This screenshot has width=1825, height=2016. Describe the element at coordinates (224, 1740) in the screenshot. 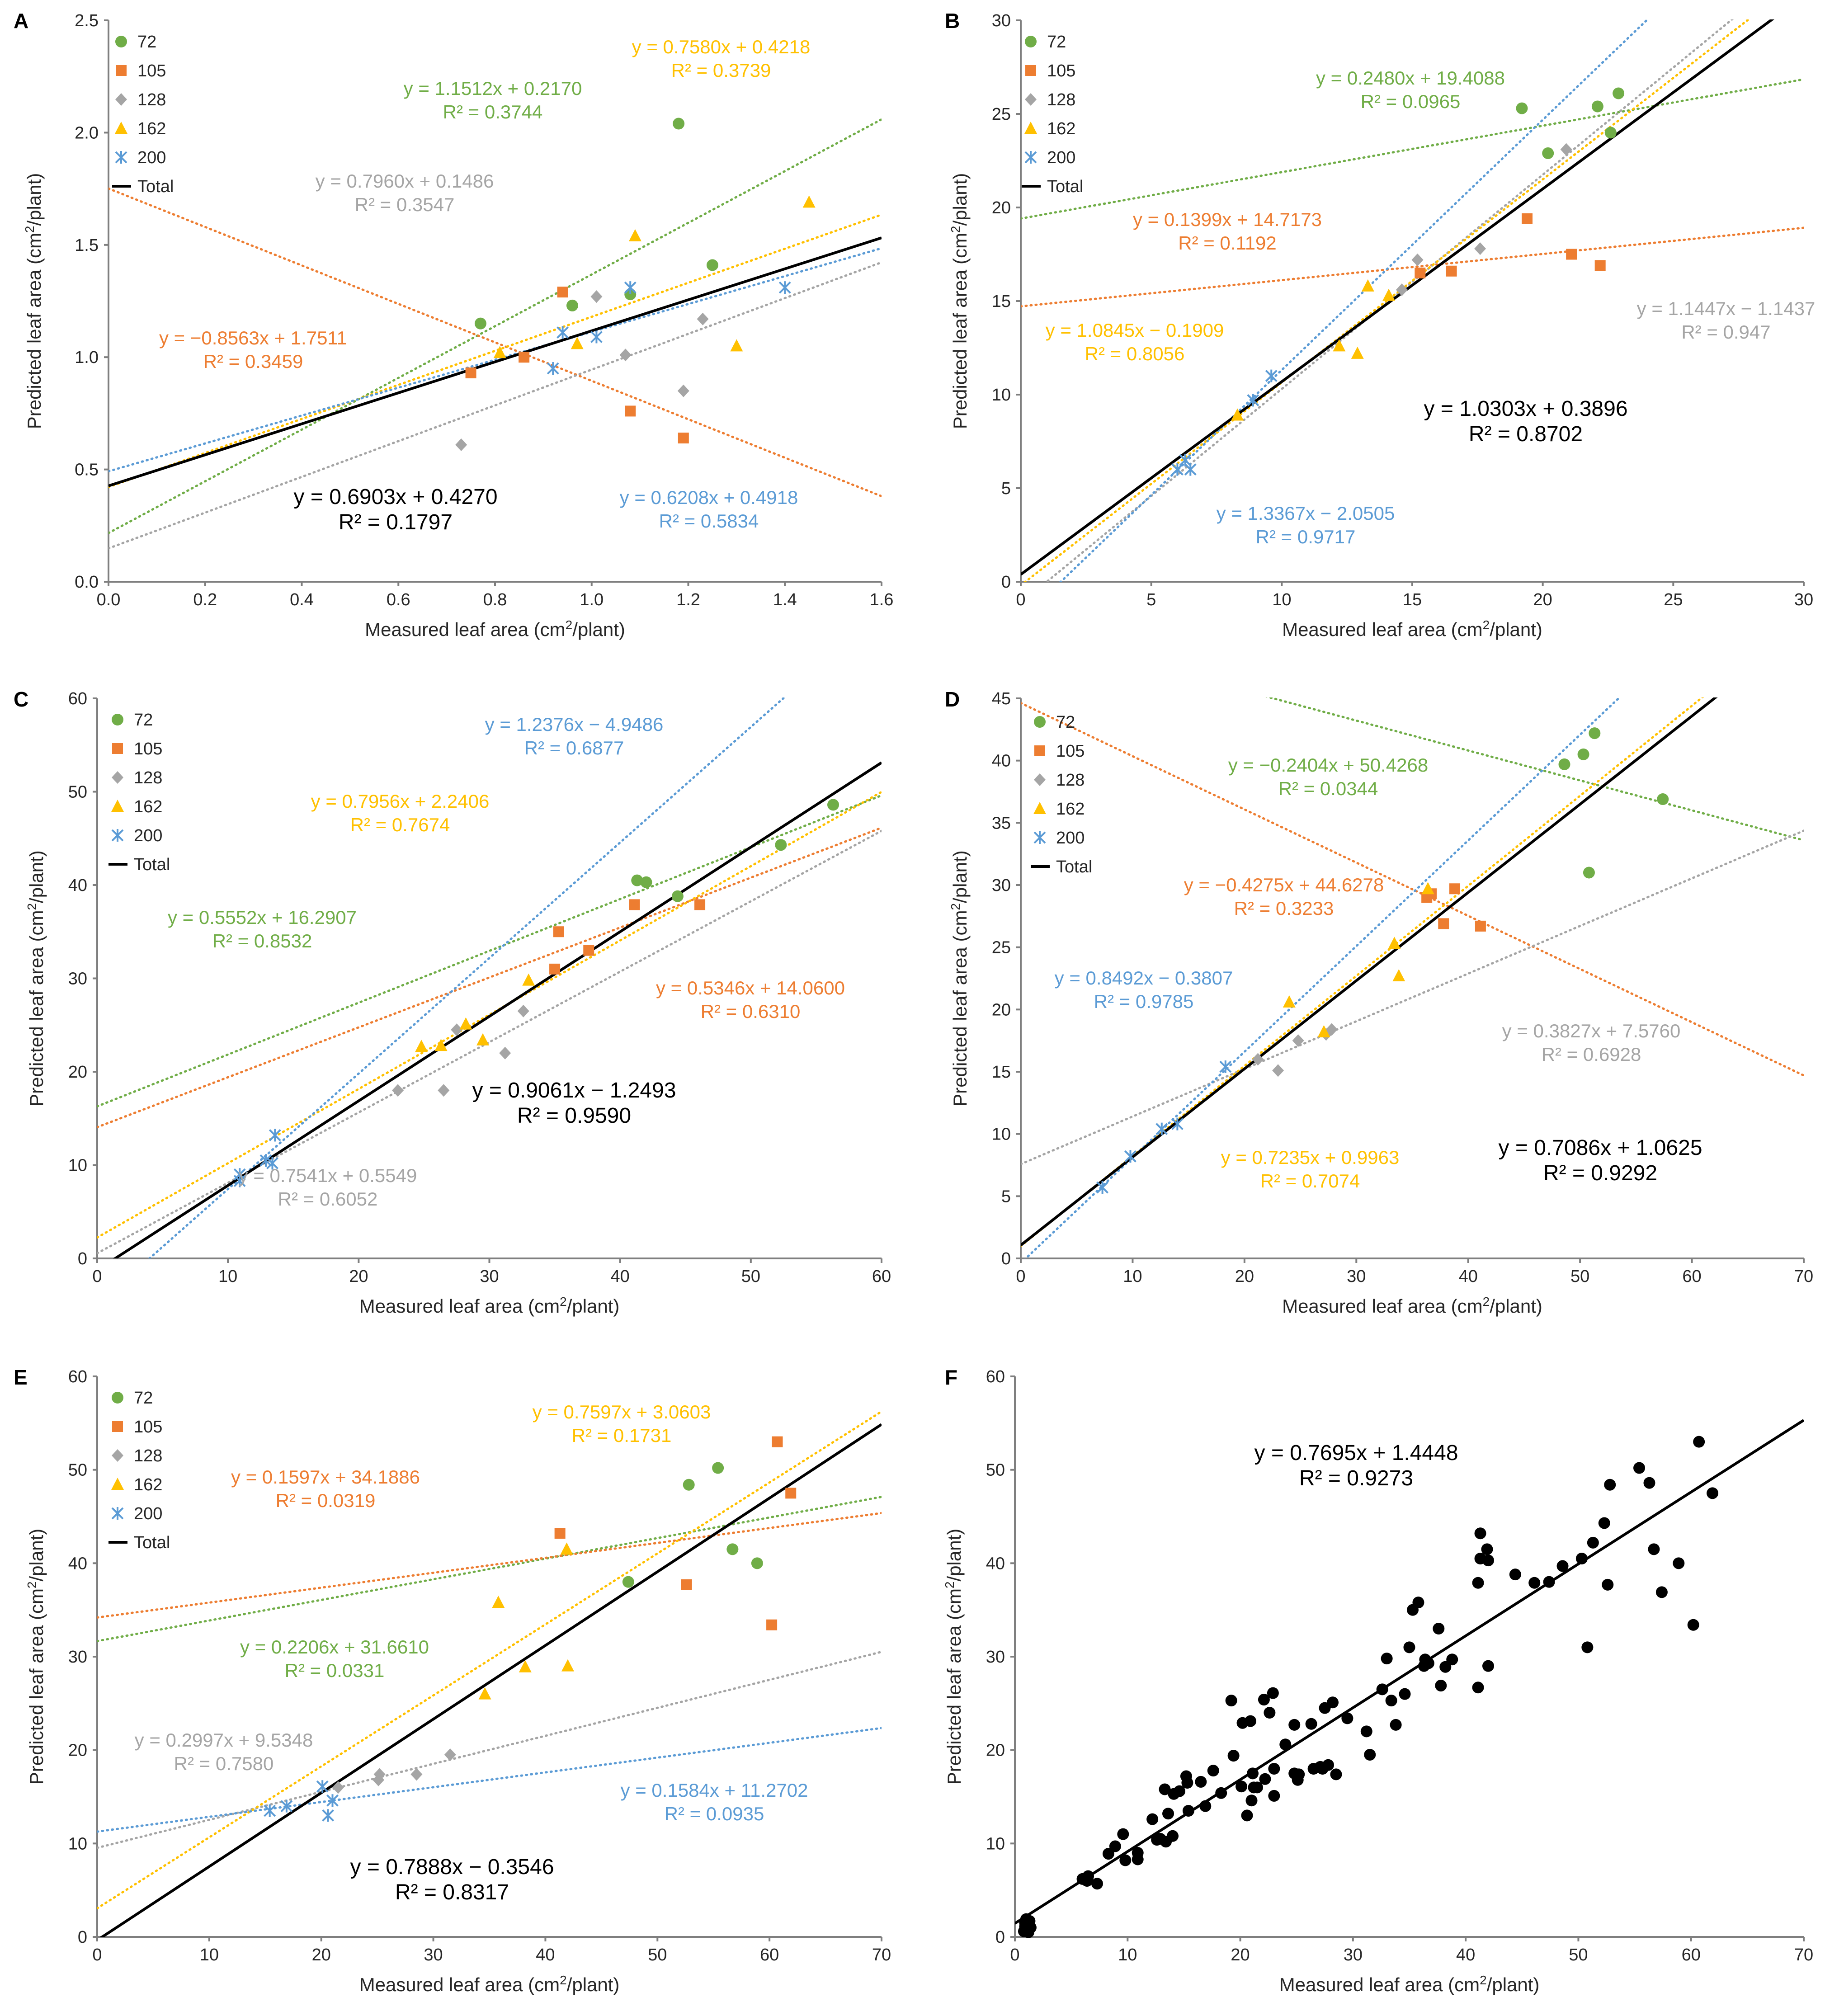

I see `equation-128: y = 0.2997x + 9.5348` at that location.